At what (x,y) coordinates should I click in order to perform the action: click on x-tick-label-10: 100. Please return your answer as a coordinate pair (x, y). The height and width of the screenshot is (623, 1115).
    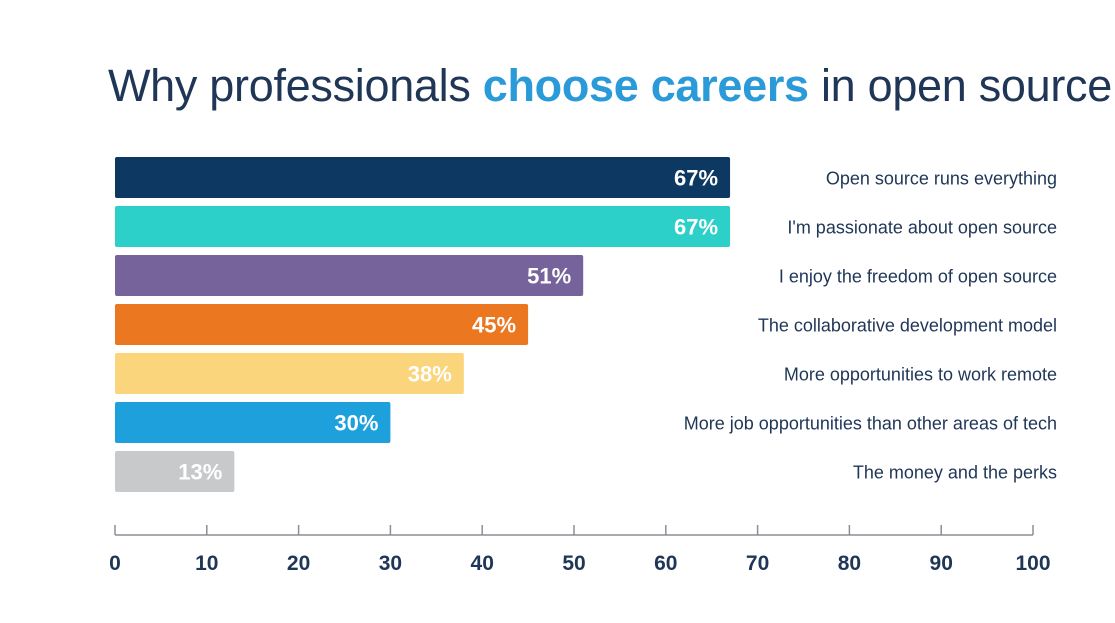
    Looking at the image, I should click on (1032, 563).